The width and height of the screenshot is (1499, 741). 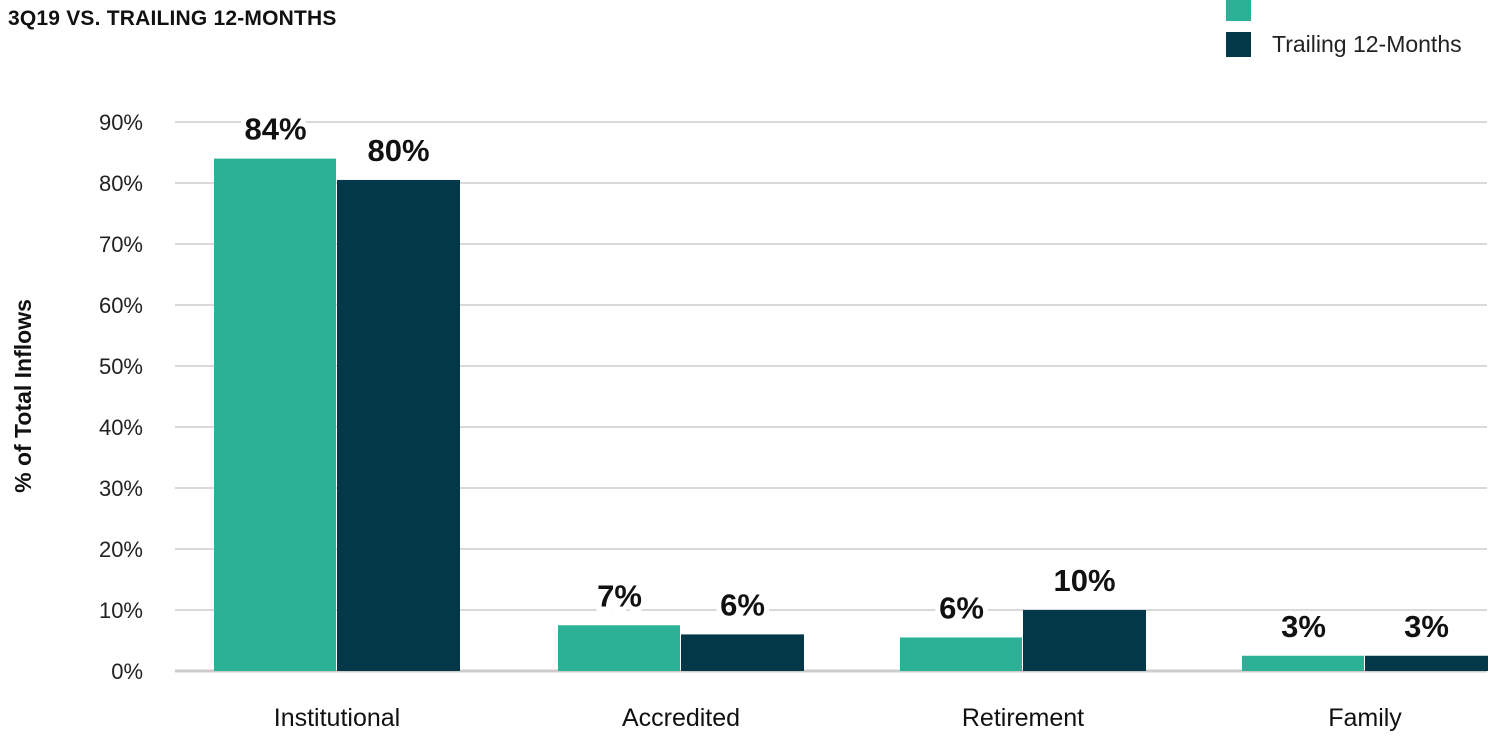 I want to click on data-label: 7%, so click(x=619, y=595).